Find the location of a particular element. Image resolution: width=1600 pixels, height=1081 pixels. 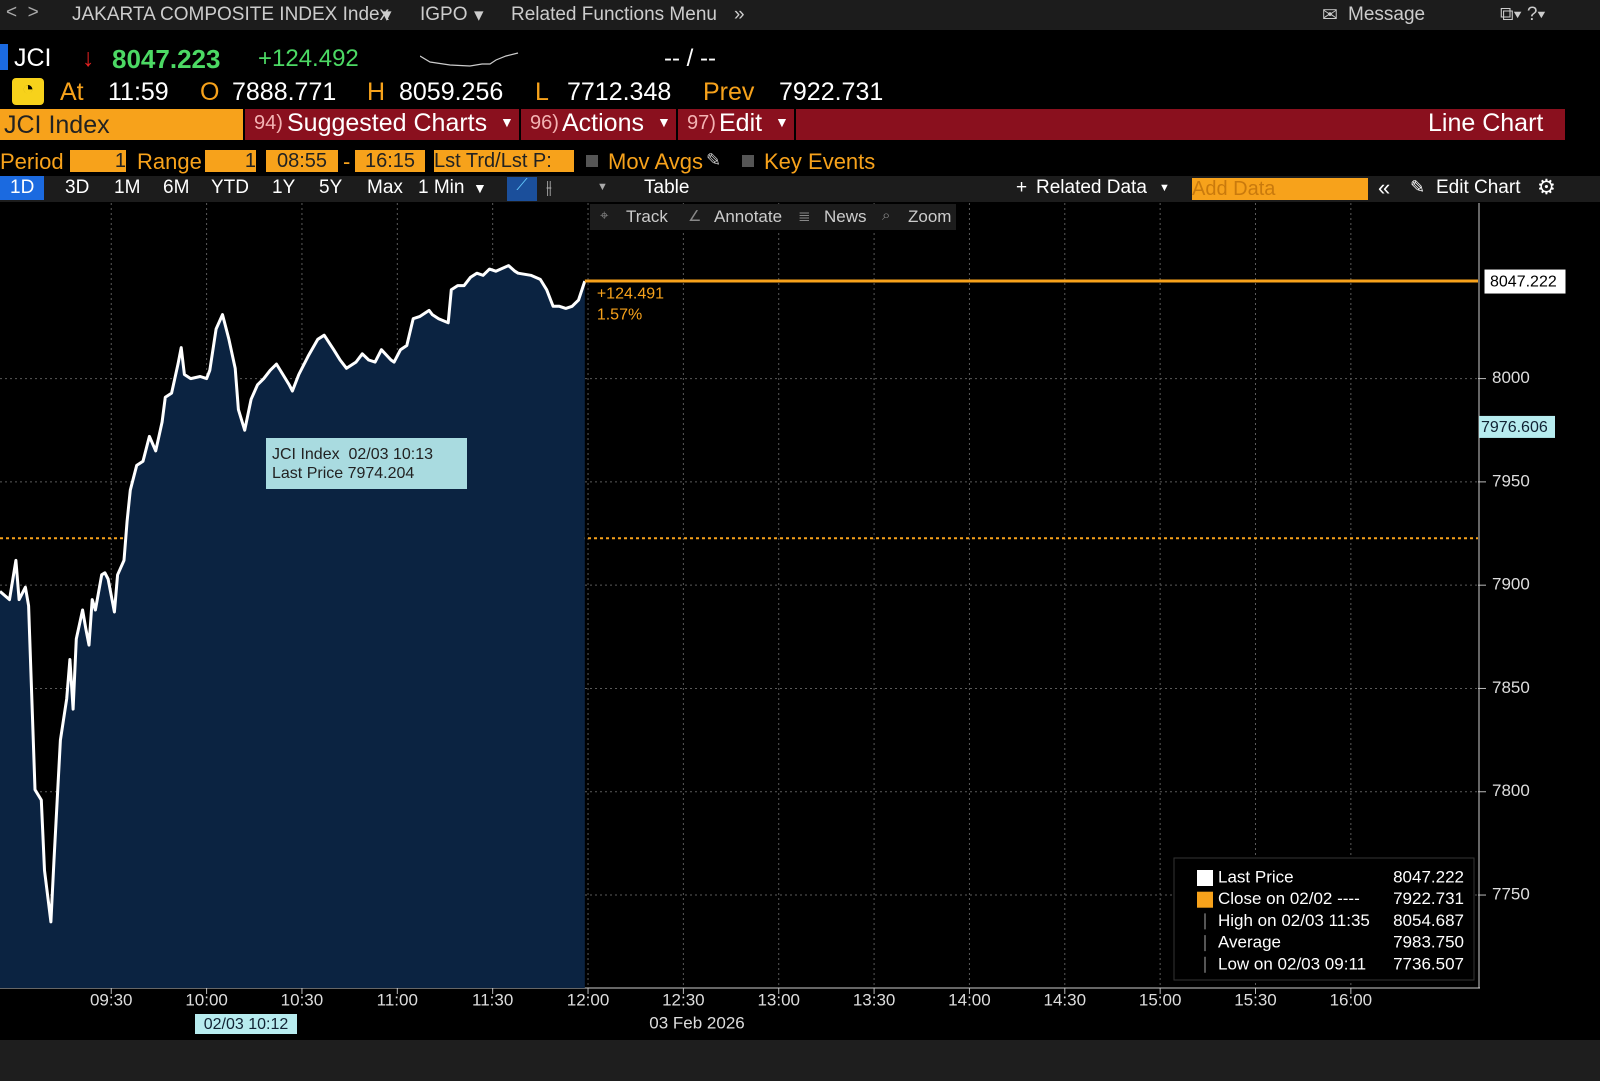

window-icons: ⧉▾ ?▾ is located at coordinates (1523, 14).